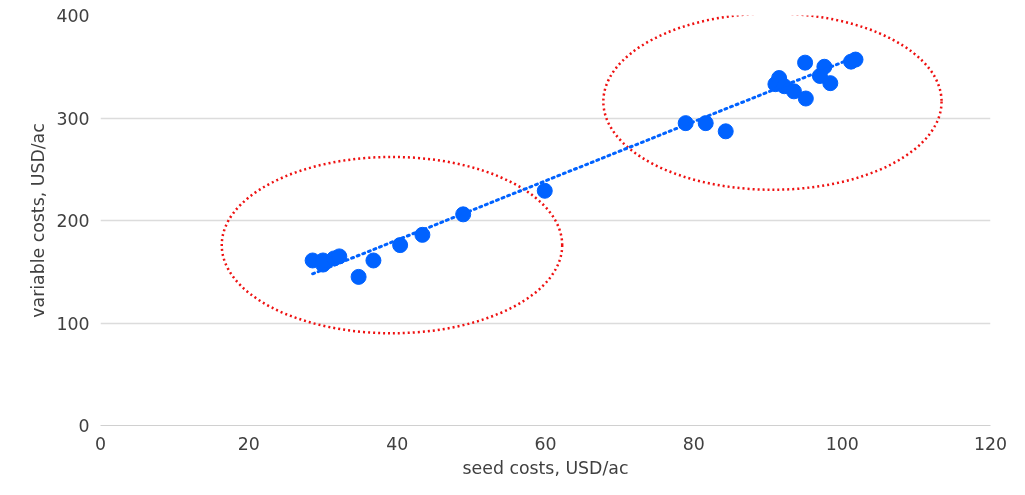  Describe the element at coordinates (990, 443) in the screenshot. I see `x-tick-label: 120` at that location.